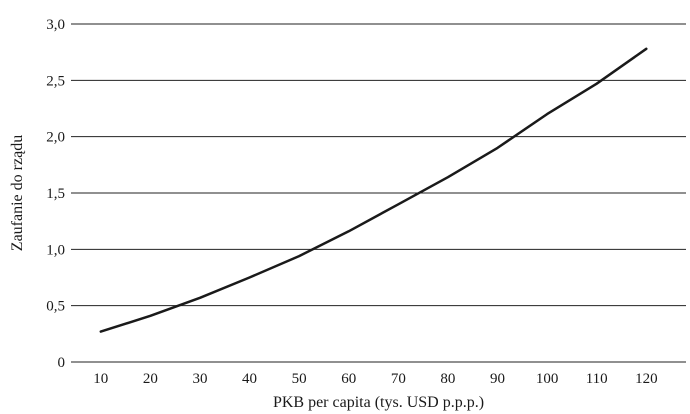 The image size is (690, 414). What do you see at coordinates (299, 379) in the screenshot?
I see `x-tick-label: 50` at bounding box center [299, 379].